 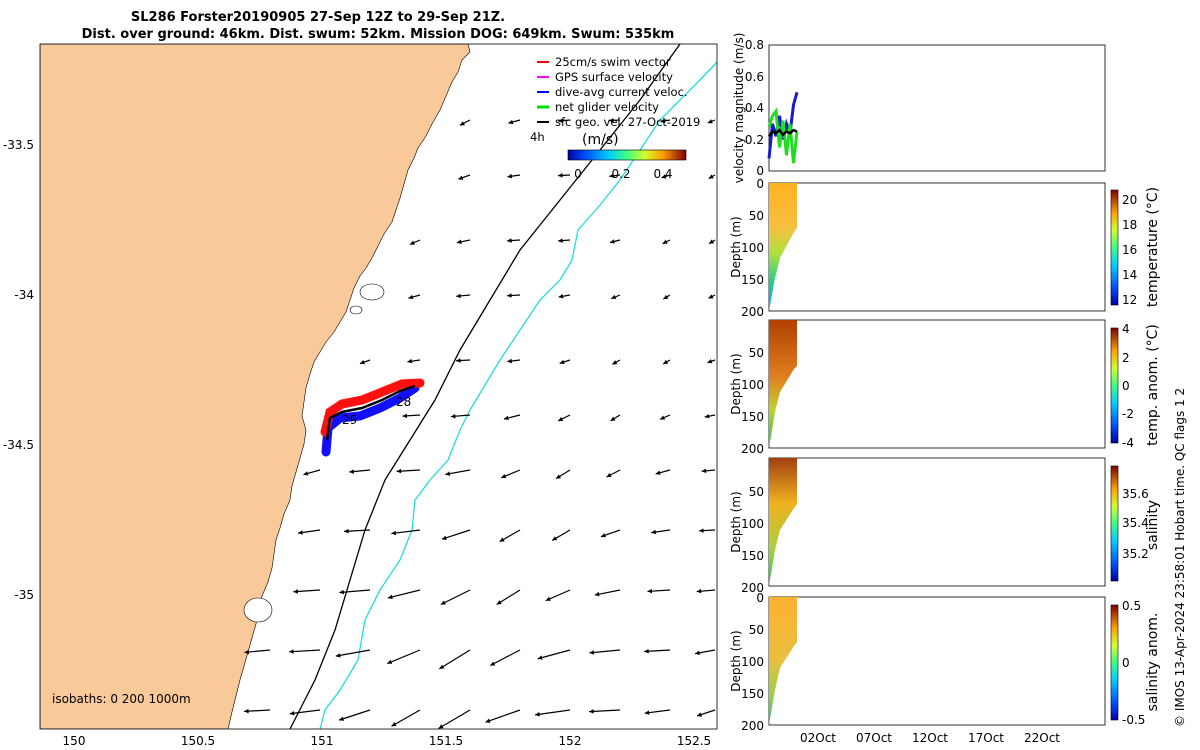 What do you see at coordinates (752, 248) in the screenshot?
I see `temp-depth-tick-2: 100` at bounding box center [752, 248].